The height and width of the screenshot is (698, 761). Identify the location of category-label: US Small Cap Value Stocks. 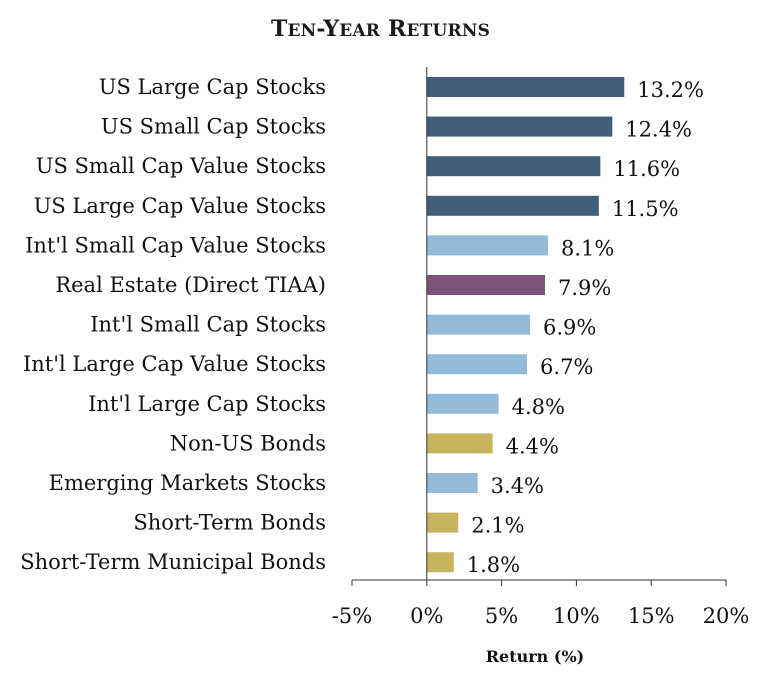
(181, 166).